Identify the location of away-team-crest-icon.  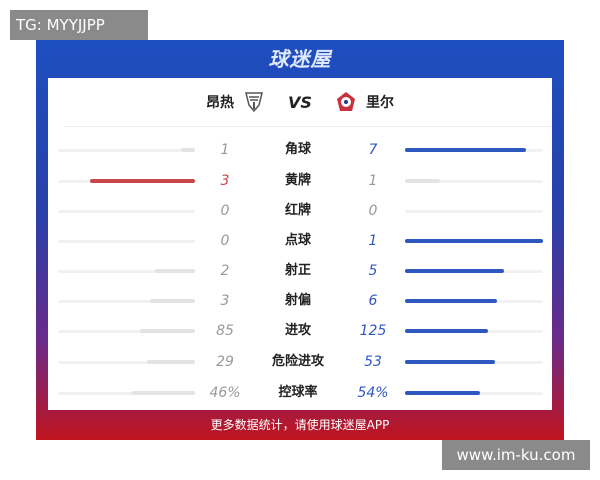
(345, 101).